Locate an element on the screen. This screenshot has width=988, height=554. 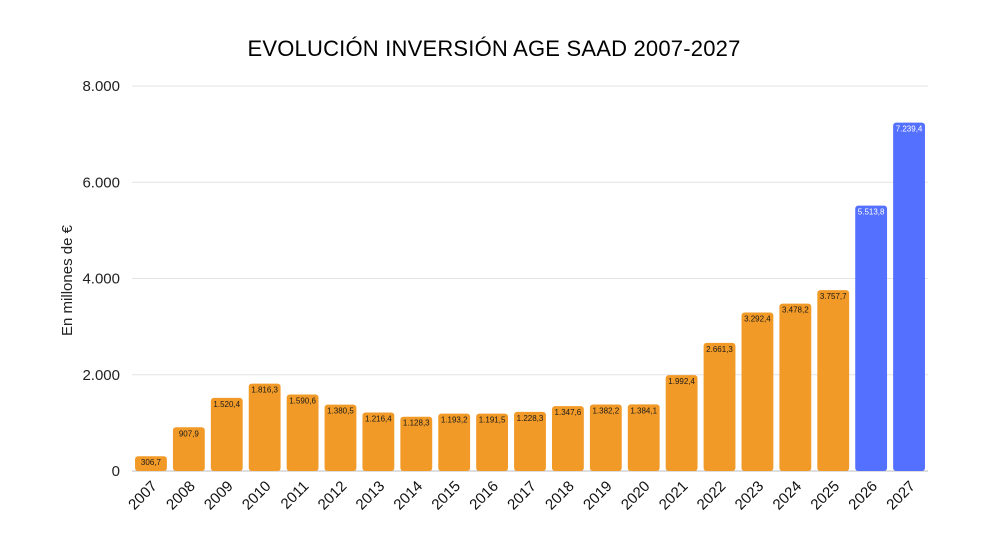
data-label-2011: 1.590,6 is located at coordinates (302, 400).